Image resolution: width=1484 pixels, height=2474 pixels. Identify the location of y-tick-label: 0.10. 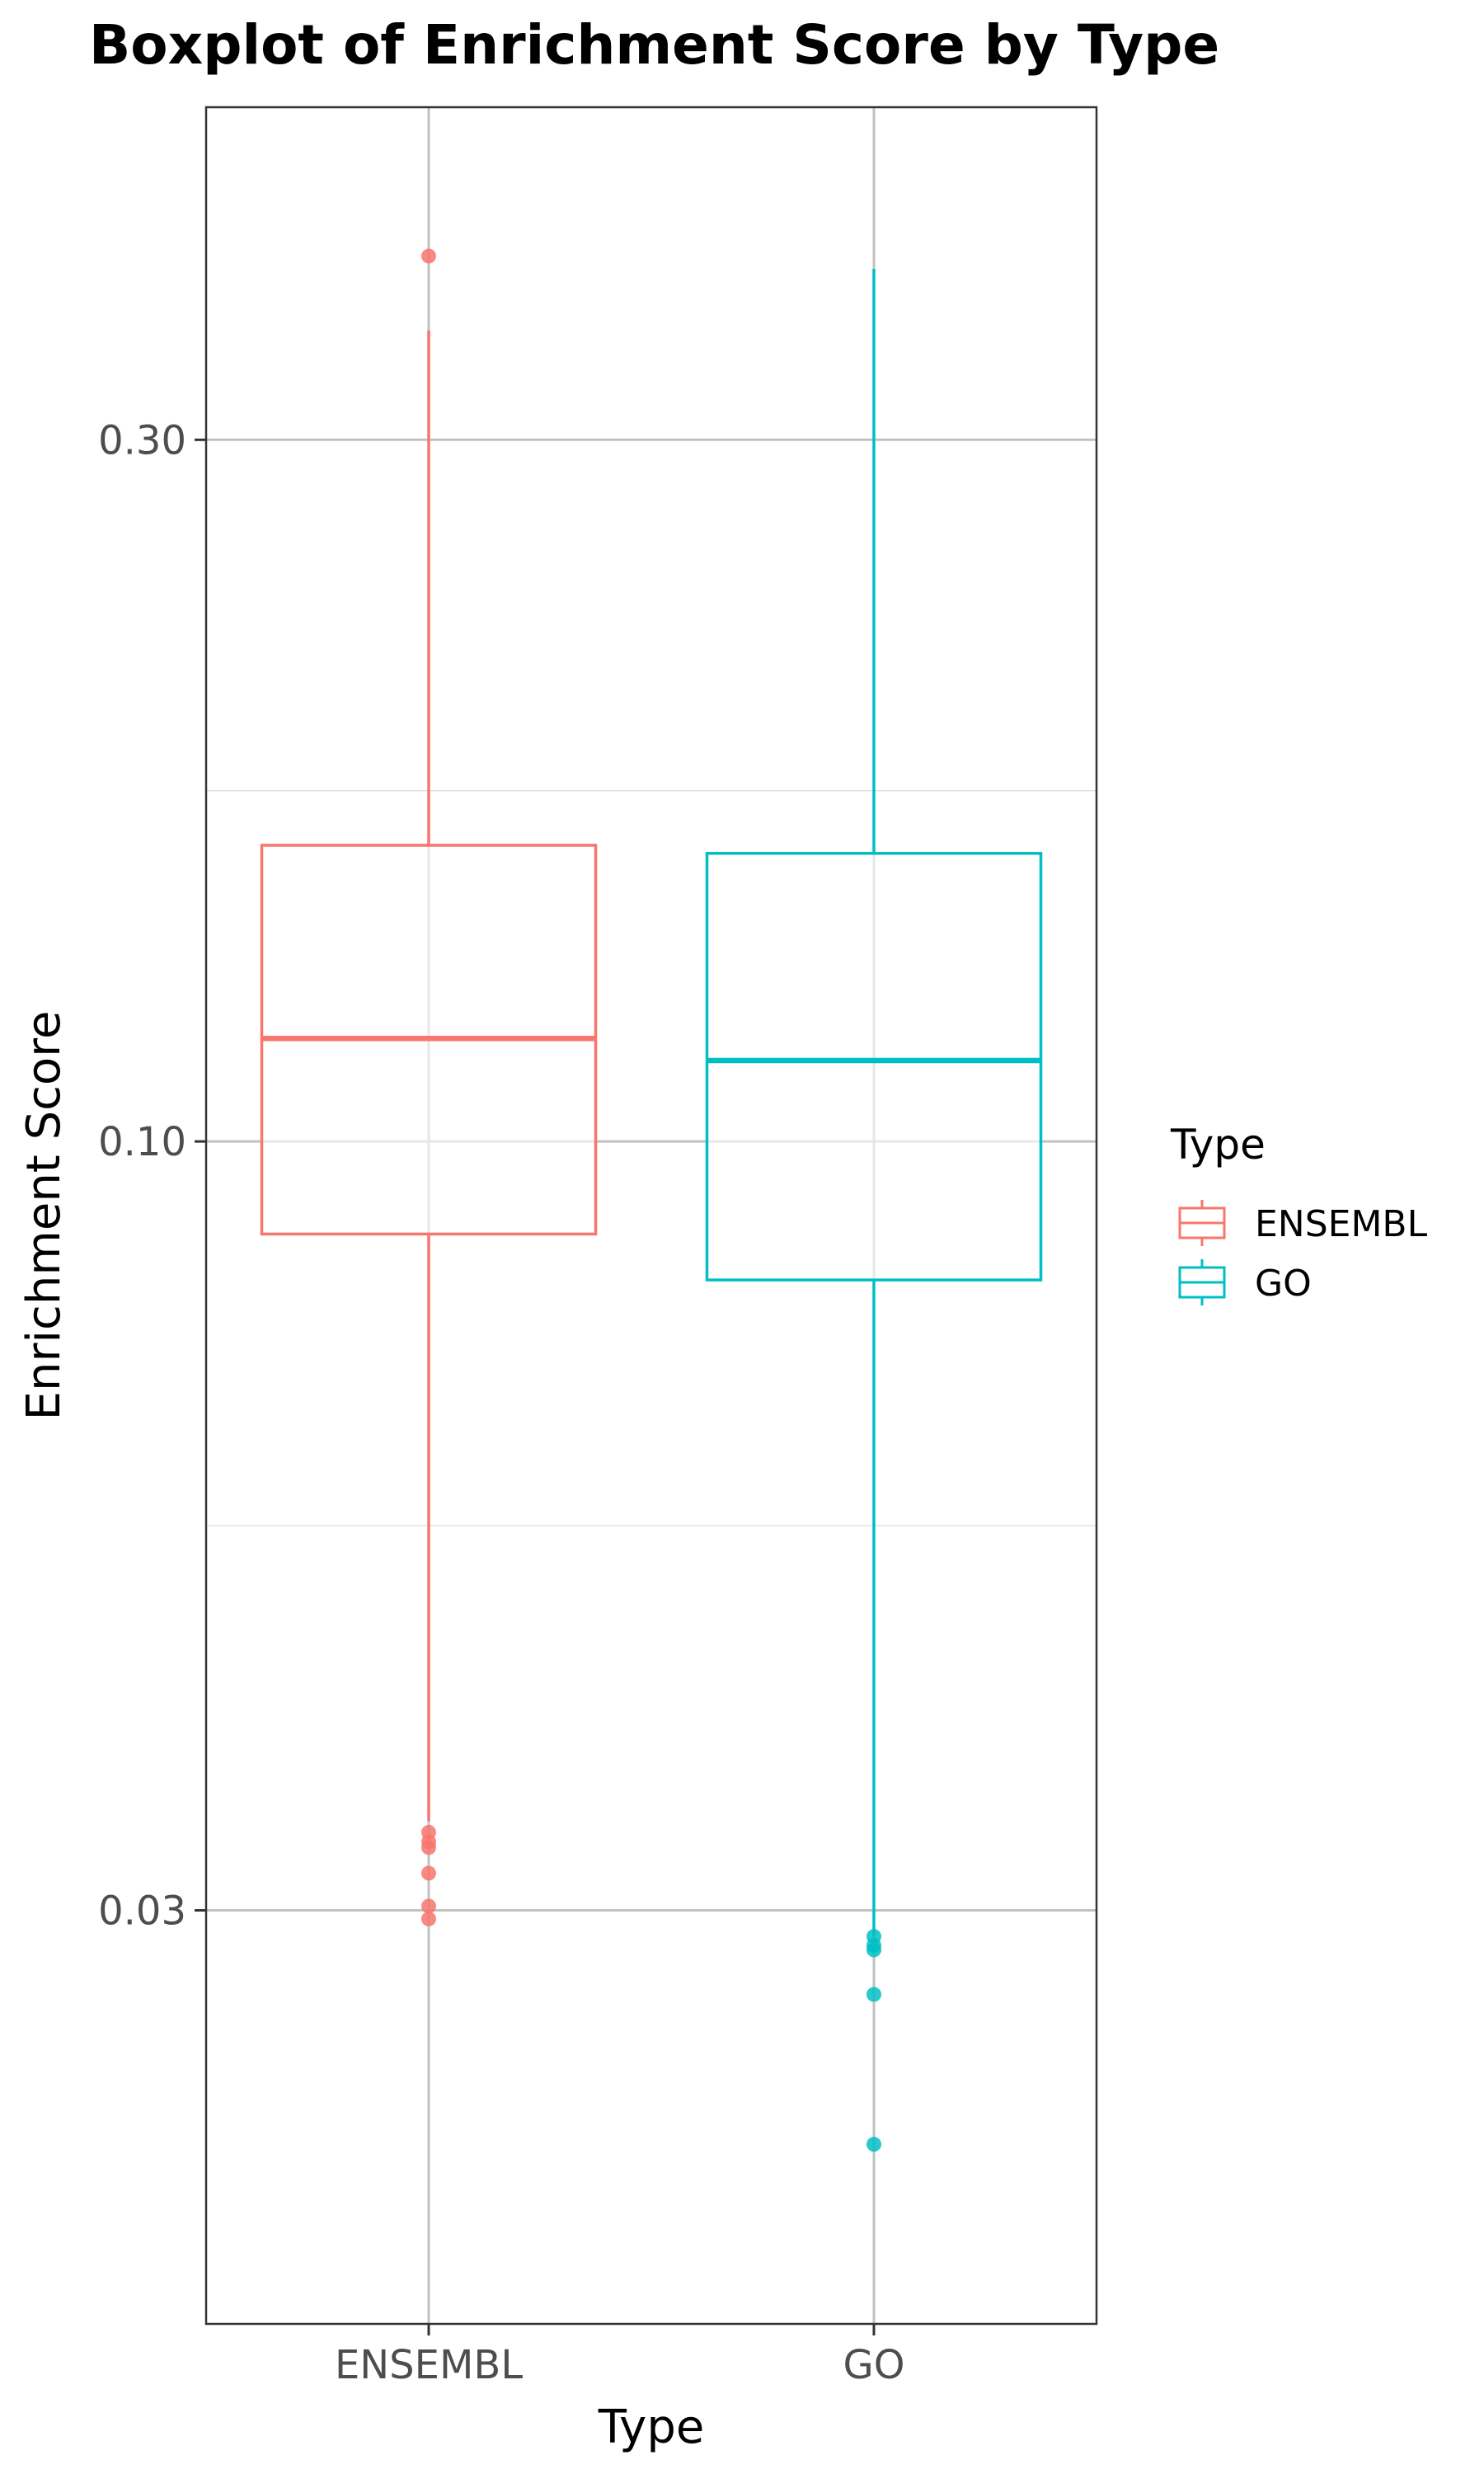
(142, 1142).